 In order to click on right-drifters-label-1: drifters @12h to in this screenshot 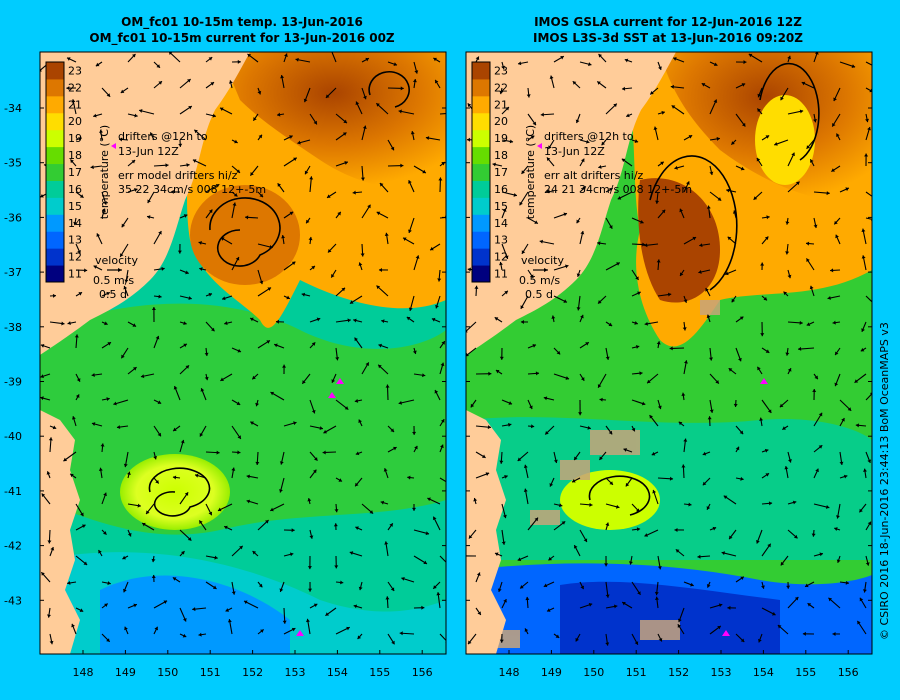, I will do `click(589, 136)`.